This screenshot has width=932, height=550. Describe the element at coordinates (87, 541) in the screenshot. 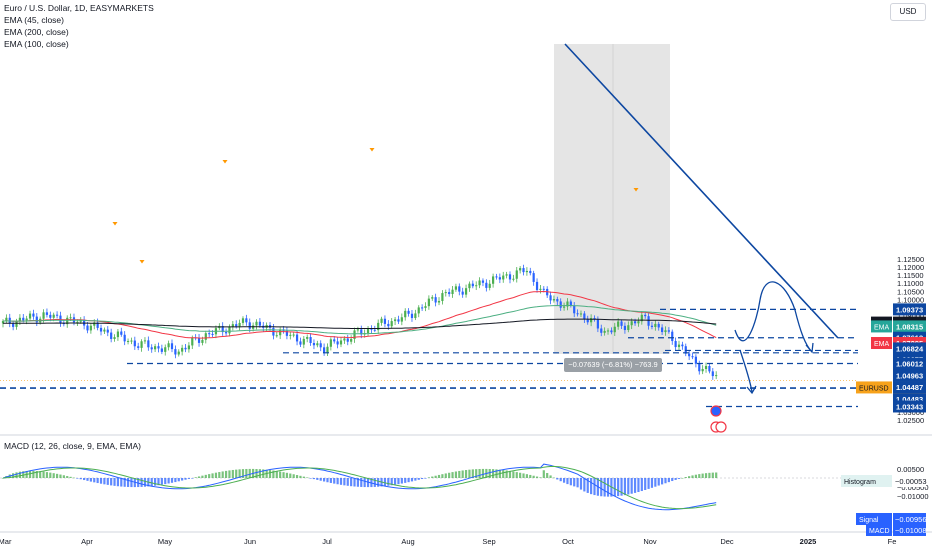

I see `time-axis-label: Apr` at that location.